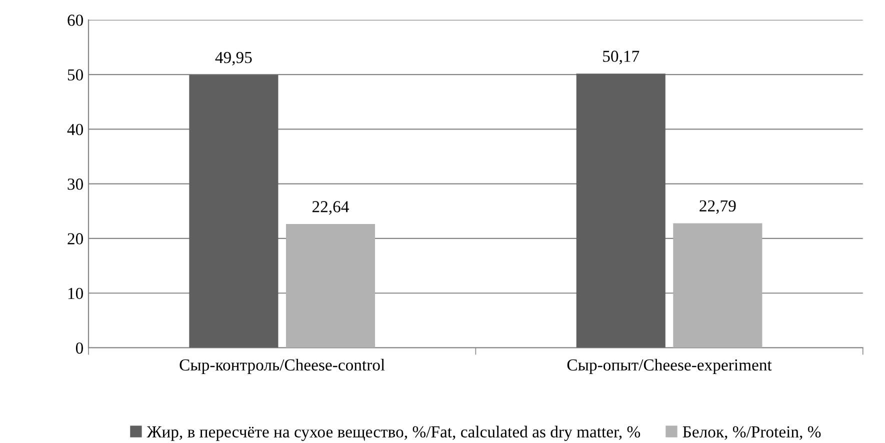 The width and height of the screenshot is (885, 443). Describe the element at coordinates (669, 366) in the screenshot. I see `x-tick-label: Сыр-опыт/Cheese-experiment` at that location.